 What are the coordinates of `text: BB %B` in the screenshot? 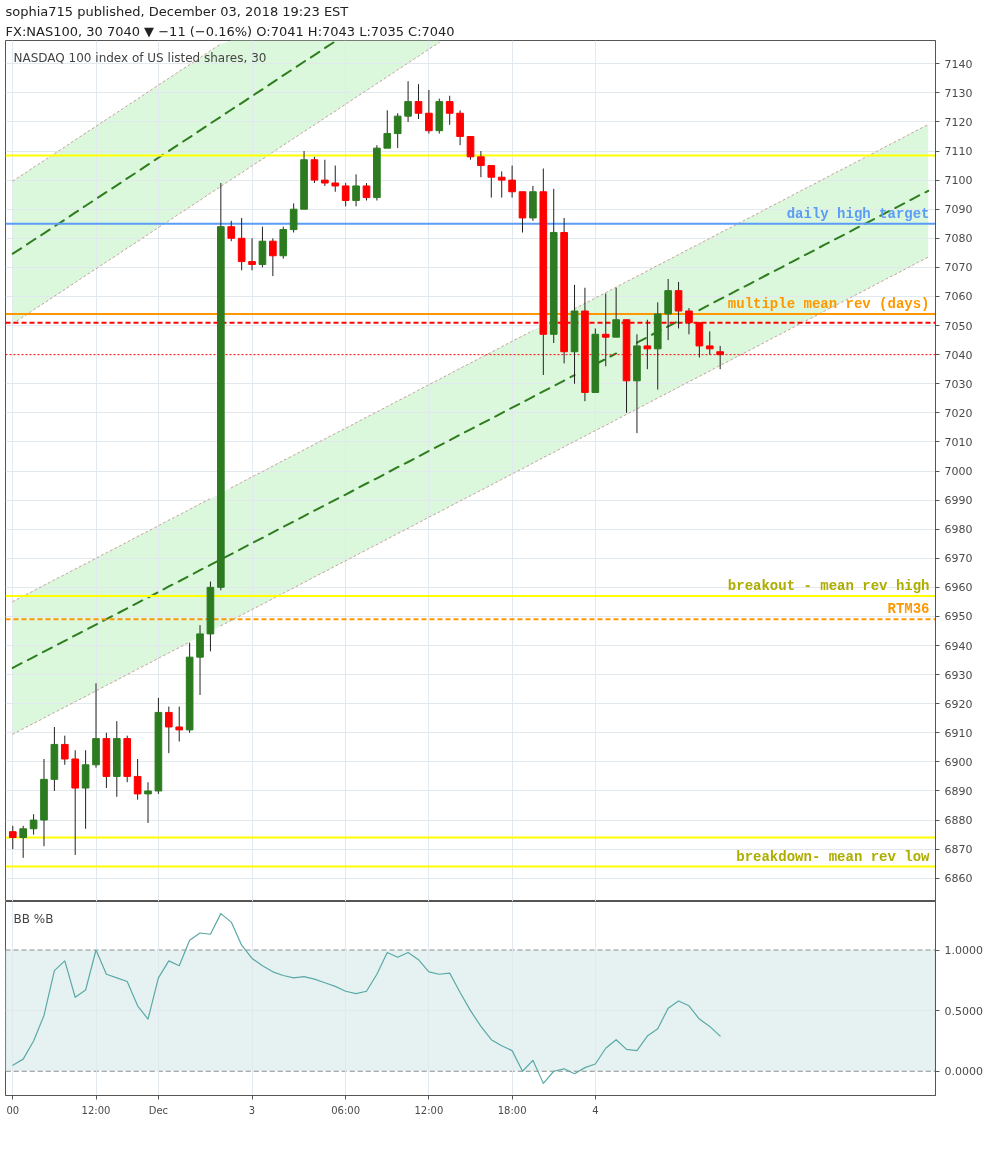 It's located at (33, 918).